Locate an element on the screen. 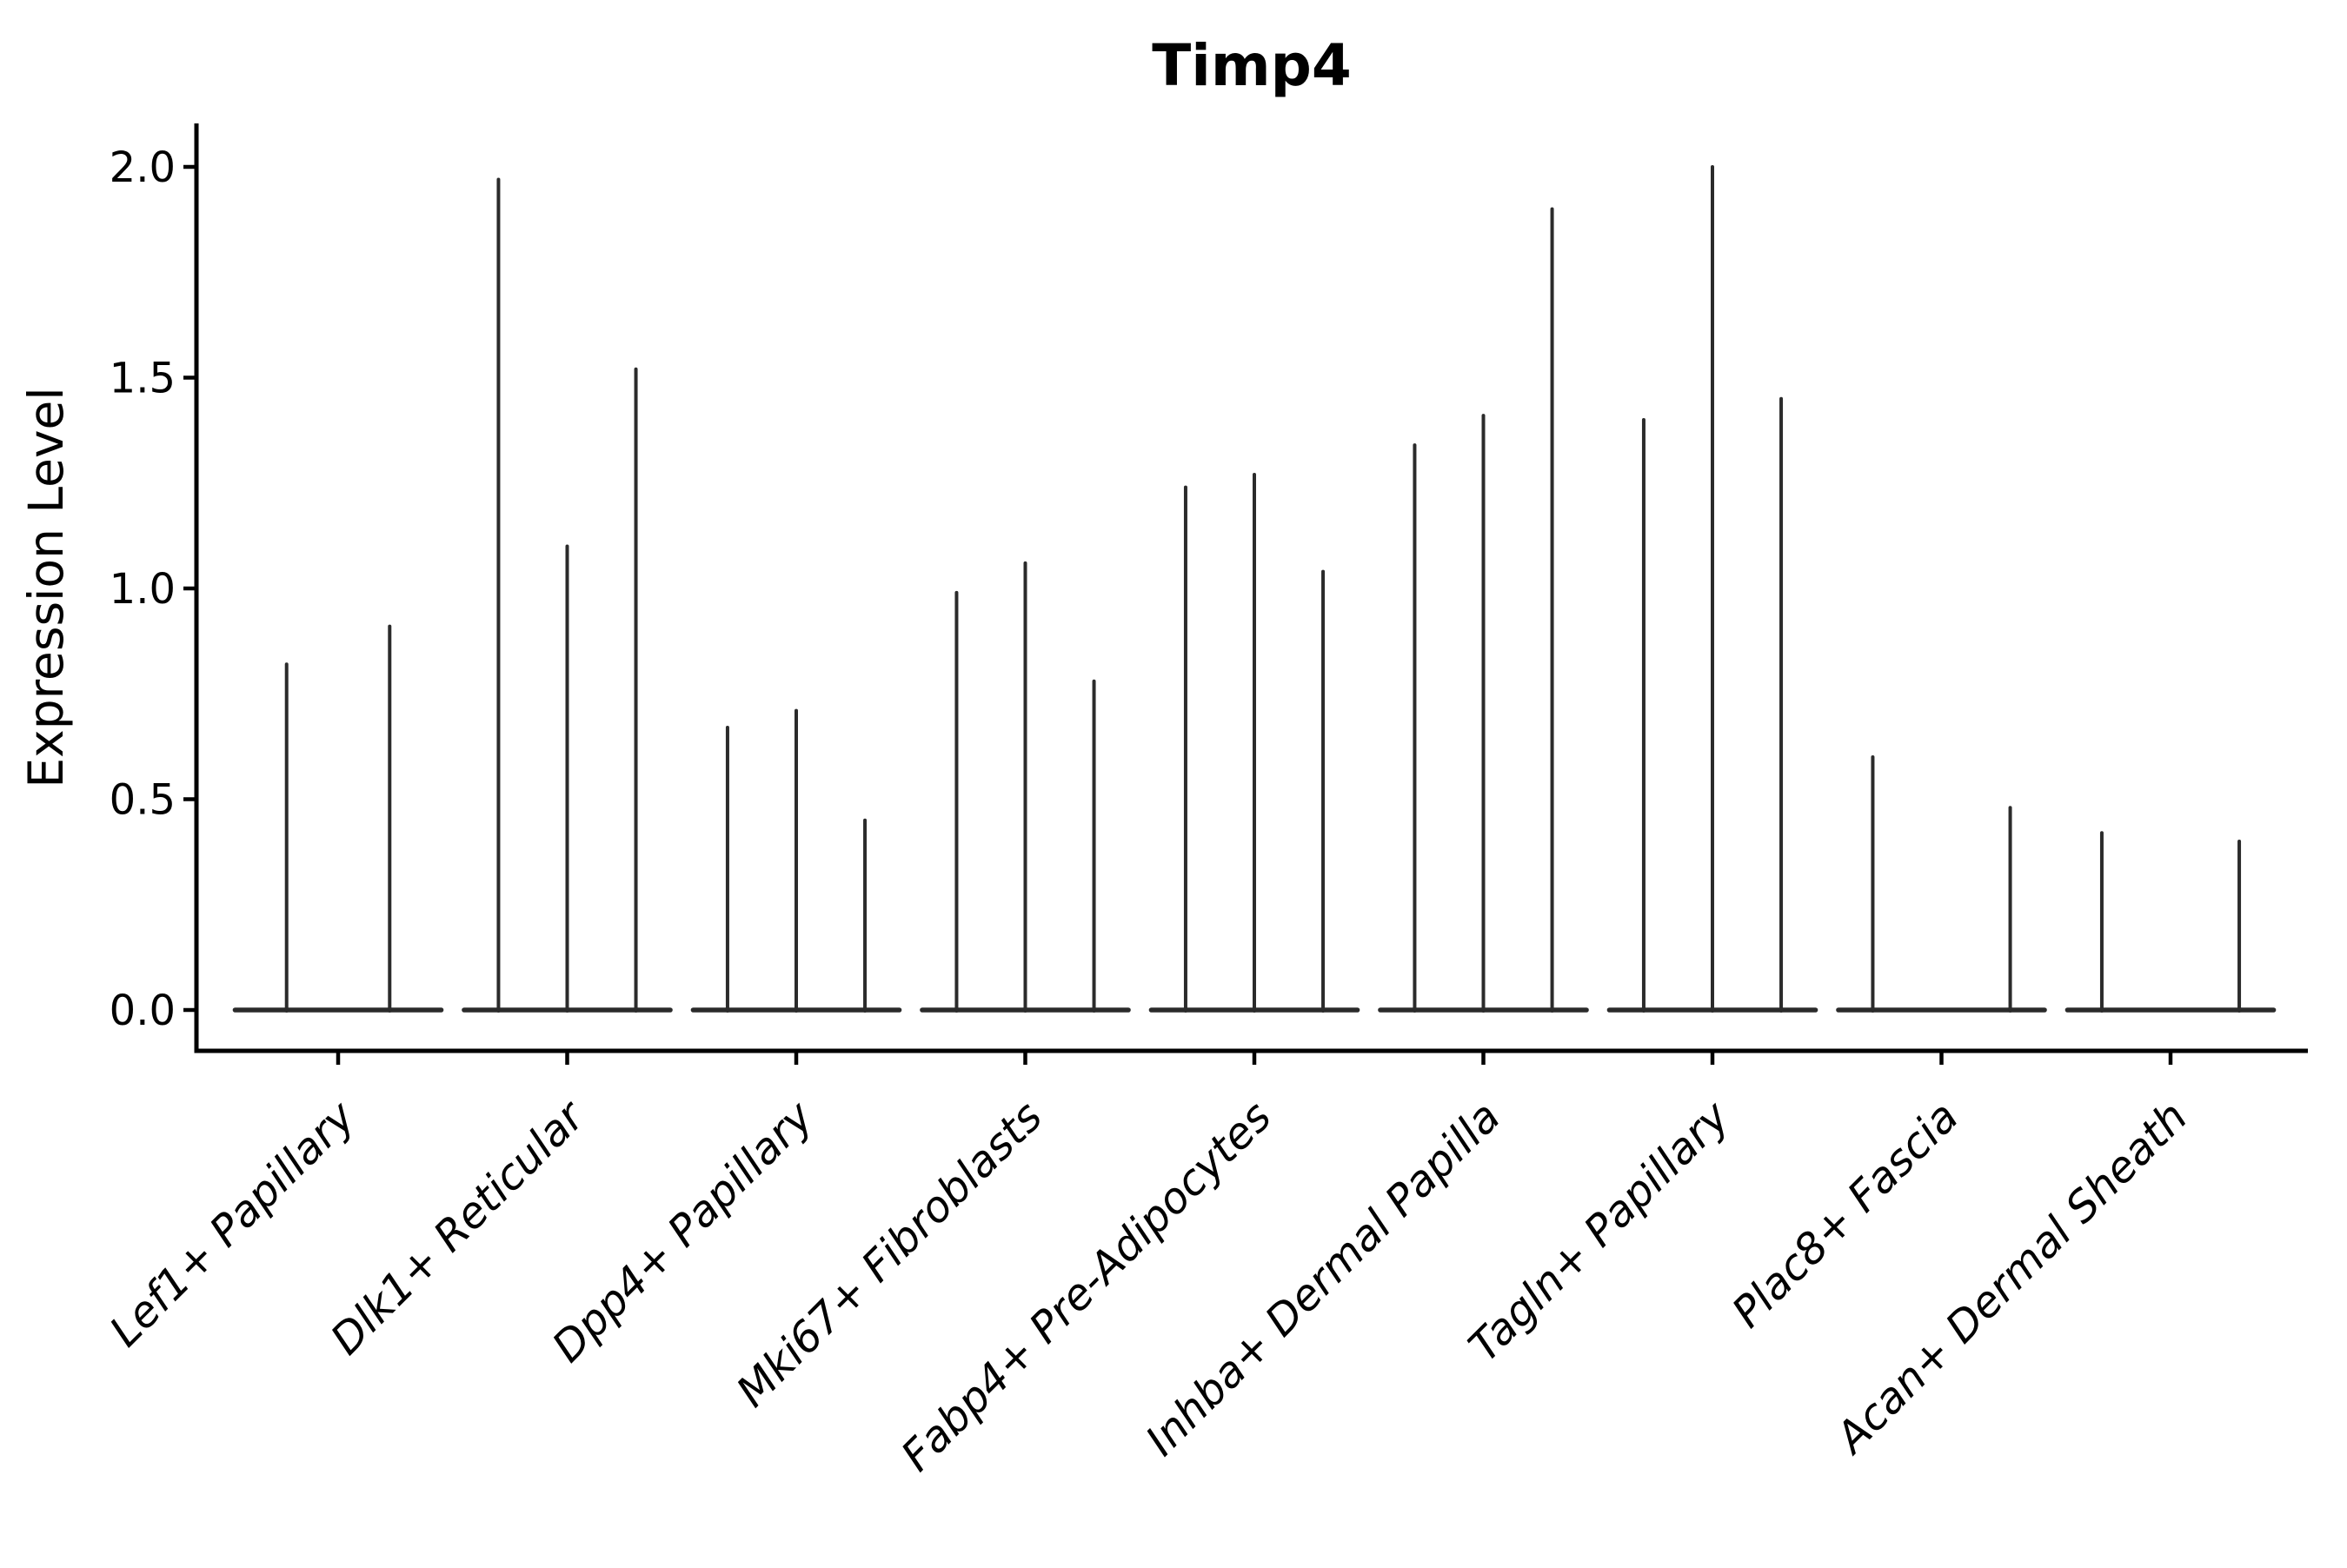  y-tick-label: 1.0 is located at coordinates (143, 589).